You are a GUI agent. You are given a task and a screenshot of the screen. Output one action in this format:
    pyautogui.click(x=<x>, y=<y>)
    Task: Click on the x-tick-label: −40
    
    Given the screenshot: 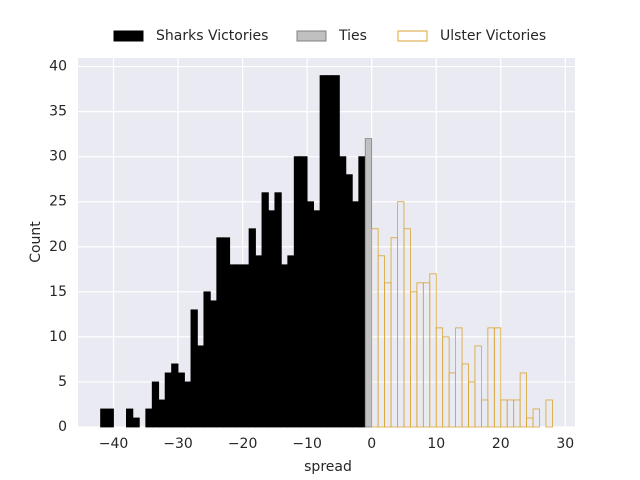 What is the action you would take?
    pyautogui.click(x=114, y=444)
    